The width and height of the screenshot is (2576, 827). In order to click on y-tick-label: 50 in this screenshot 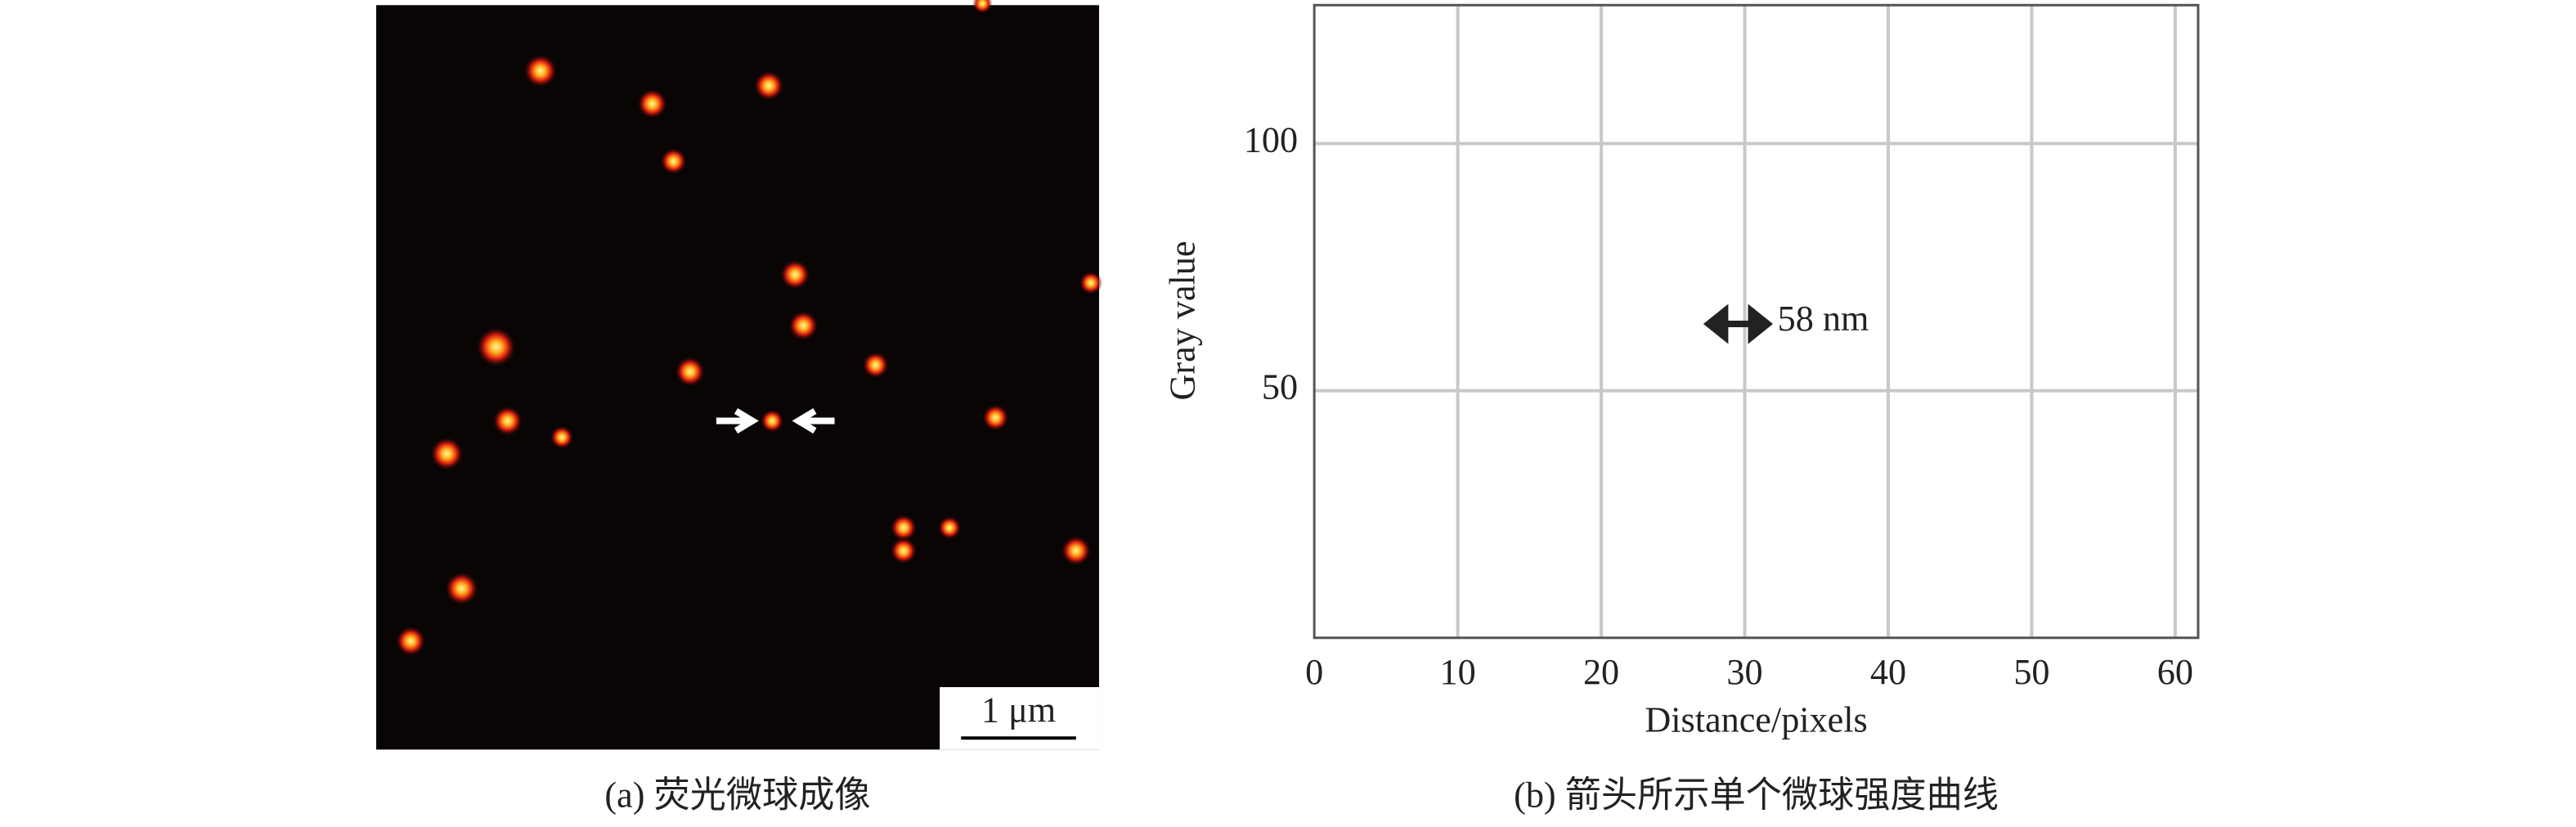, I will do `click(1280, 387)`.